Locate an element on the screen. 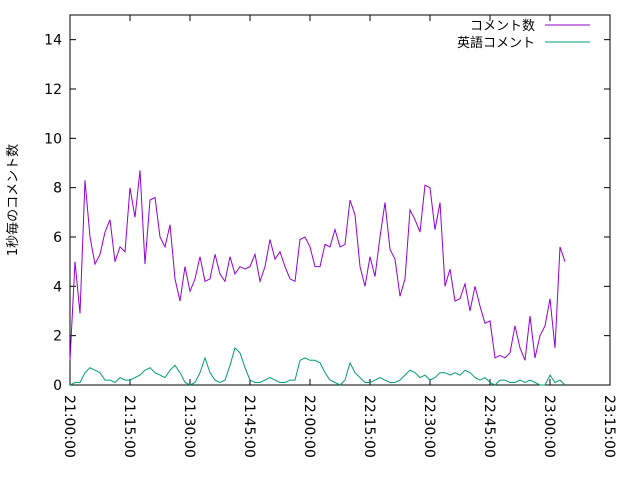 Image resolution: width=640 pixels, height=480 pixels. y-tick-label: 8 is located at coordinates (57, 189).